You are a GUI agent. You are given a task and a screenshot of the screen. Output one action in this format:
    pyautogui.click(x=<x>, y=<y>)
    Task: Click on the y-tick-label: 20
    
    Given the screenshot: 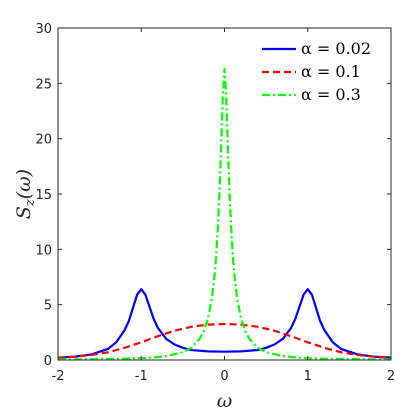 What is the action you would take?
    pyautogui.click(x=43, y=140)
    